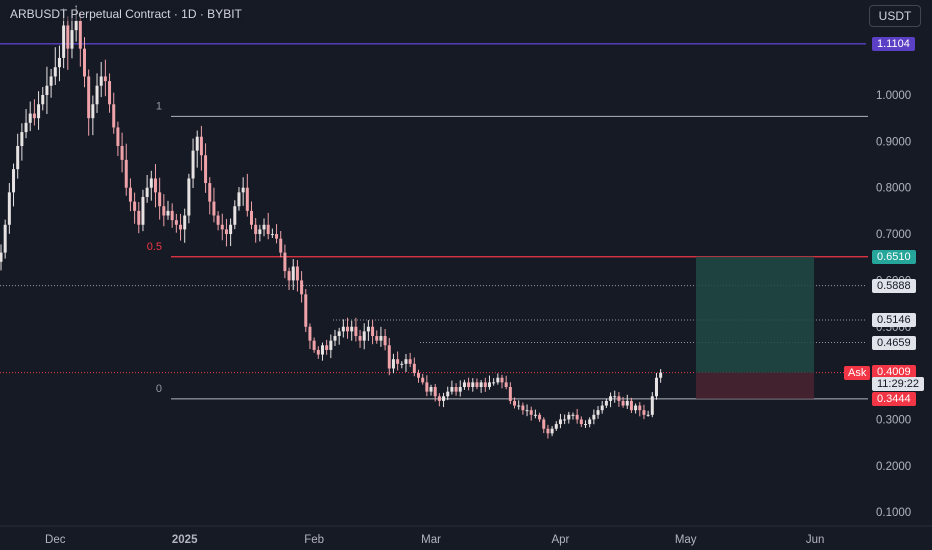 This screenshot has width=932, height=550. What do you see at coordinates (466, 535) in the screenshot?
I see `time-axis: Dec 2025 Feb Mar Apr May Jun` at bounding box center [466, 535].